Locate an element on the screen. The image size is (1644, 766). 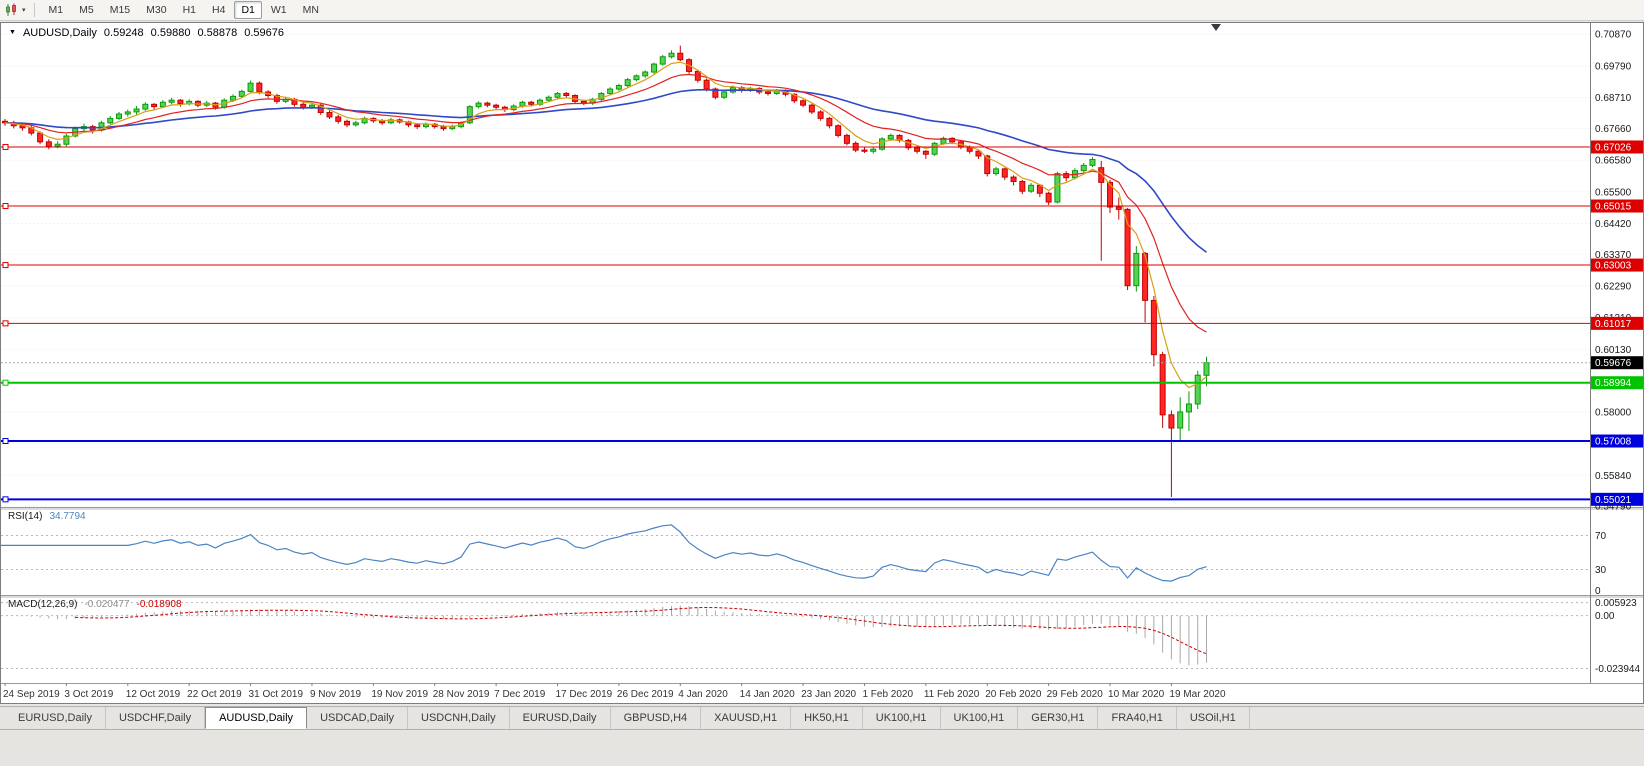
price-axis-label: 0.65500 is located at coordinates (1613, 192).